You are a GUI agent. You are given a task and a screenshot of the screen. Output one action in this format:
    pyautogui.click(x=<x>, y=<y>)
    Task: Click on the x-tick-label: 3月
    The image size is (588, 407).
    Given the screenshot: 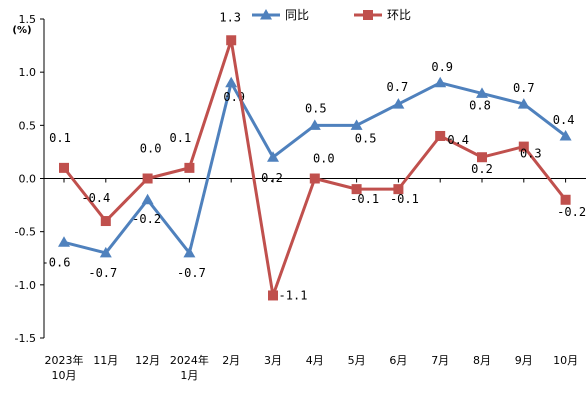 What is the action you would take?
    pyautogui.click(x=273, y=360)
    